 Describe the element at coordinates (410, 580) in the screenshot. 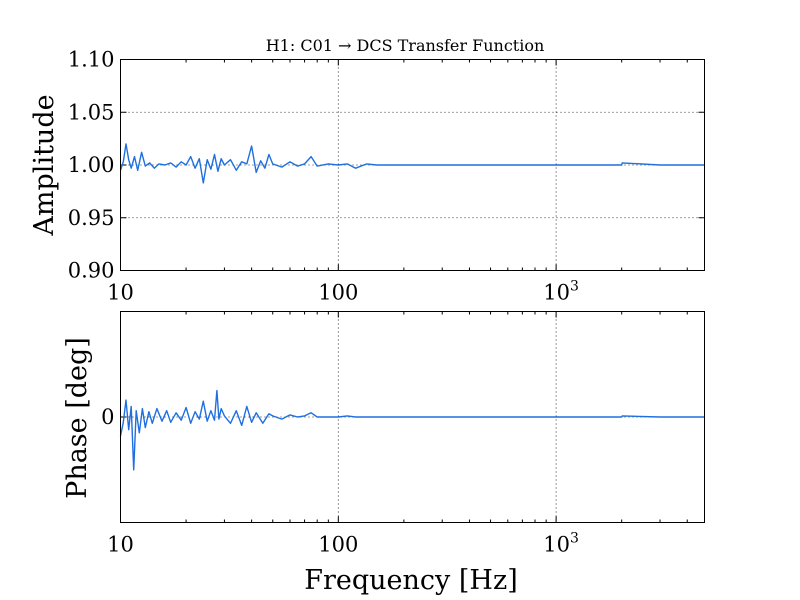

I see `frequency-axis-label: Frequency [Hz]` at that location.